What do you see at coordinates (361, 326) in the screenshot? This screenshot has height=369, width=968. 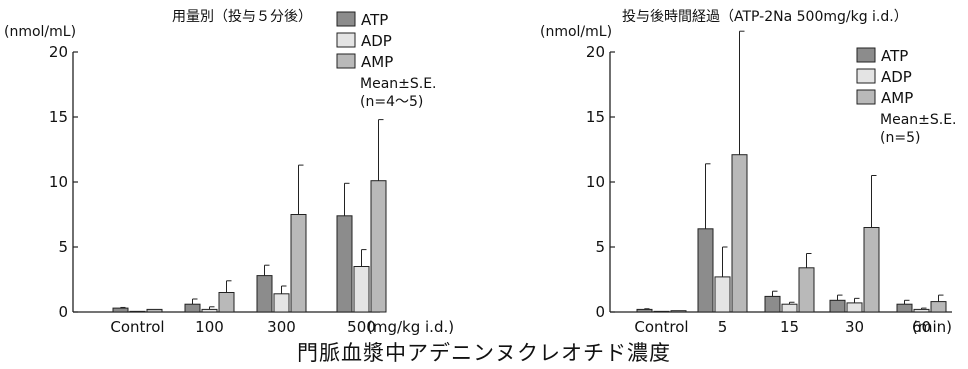 I see `chart0-x-tick-label-3: 500` at bounding box center [361, 326].